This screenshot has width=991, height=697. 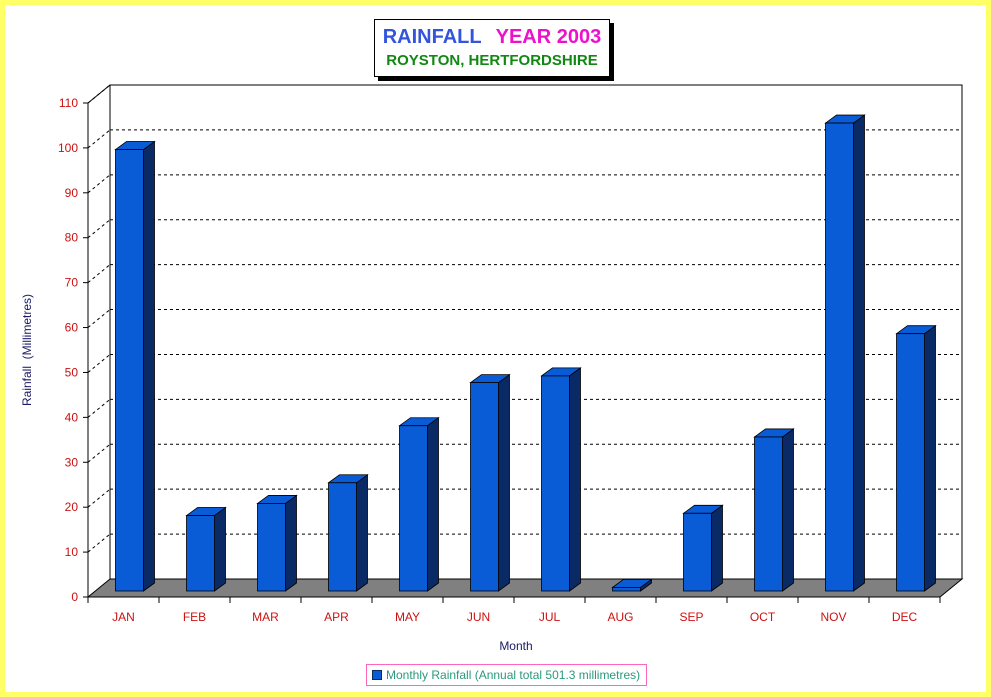 What do you see at coordinates (478, 617) in the screenshot?
I see `x-tick-label: JUN` at bounding box center [478, 617].